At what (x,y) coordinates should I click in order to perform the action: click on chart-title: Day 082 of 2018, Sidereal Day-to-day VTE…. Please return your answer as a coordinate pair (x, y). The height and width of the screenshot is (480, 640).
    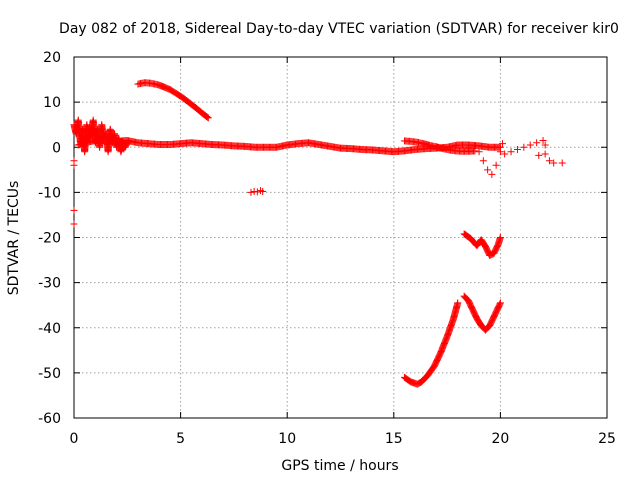
    Looking at the image, I should click on (339, 29).